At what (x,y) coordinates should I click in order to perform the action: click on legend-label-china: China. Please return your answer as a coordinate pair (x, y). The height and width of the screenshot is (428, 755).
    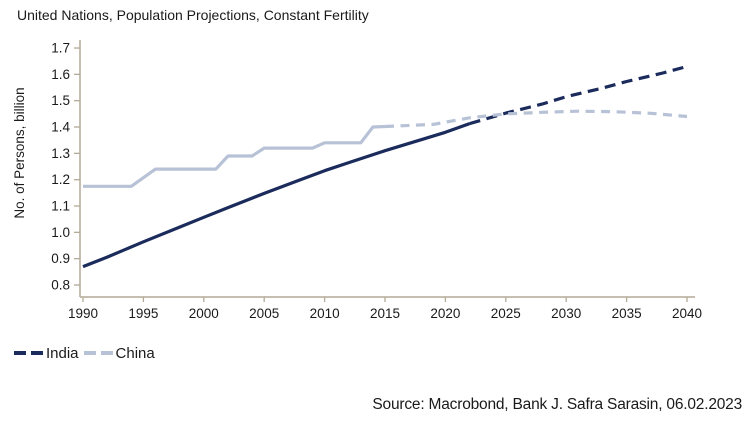
    Looking at the image, I should click on (135, 353).